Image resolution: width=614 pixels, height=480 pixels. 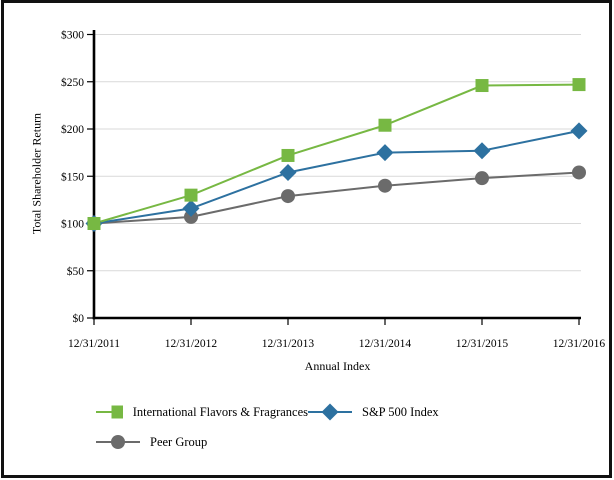 I want to click on x-tick-label: 12/31/2014, so click(x=385, y=344).